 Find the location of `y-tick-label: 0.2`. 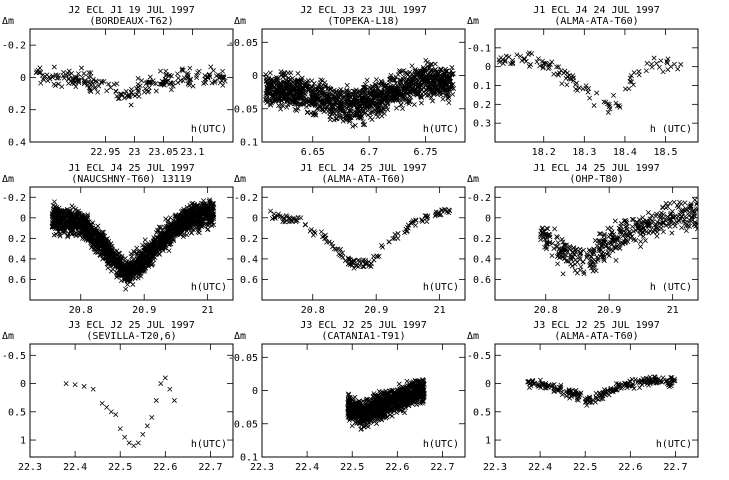

y-tick-label: 0.2 is located at coordinates (482, 239).